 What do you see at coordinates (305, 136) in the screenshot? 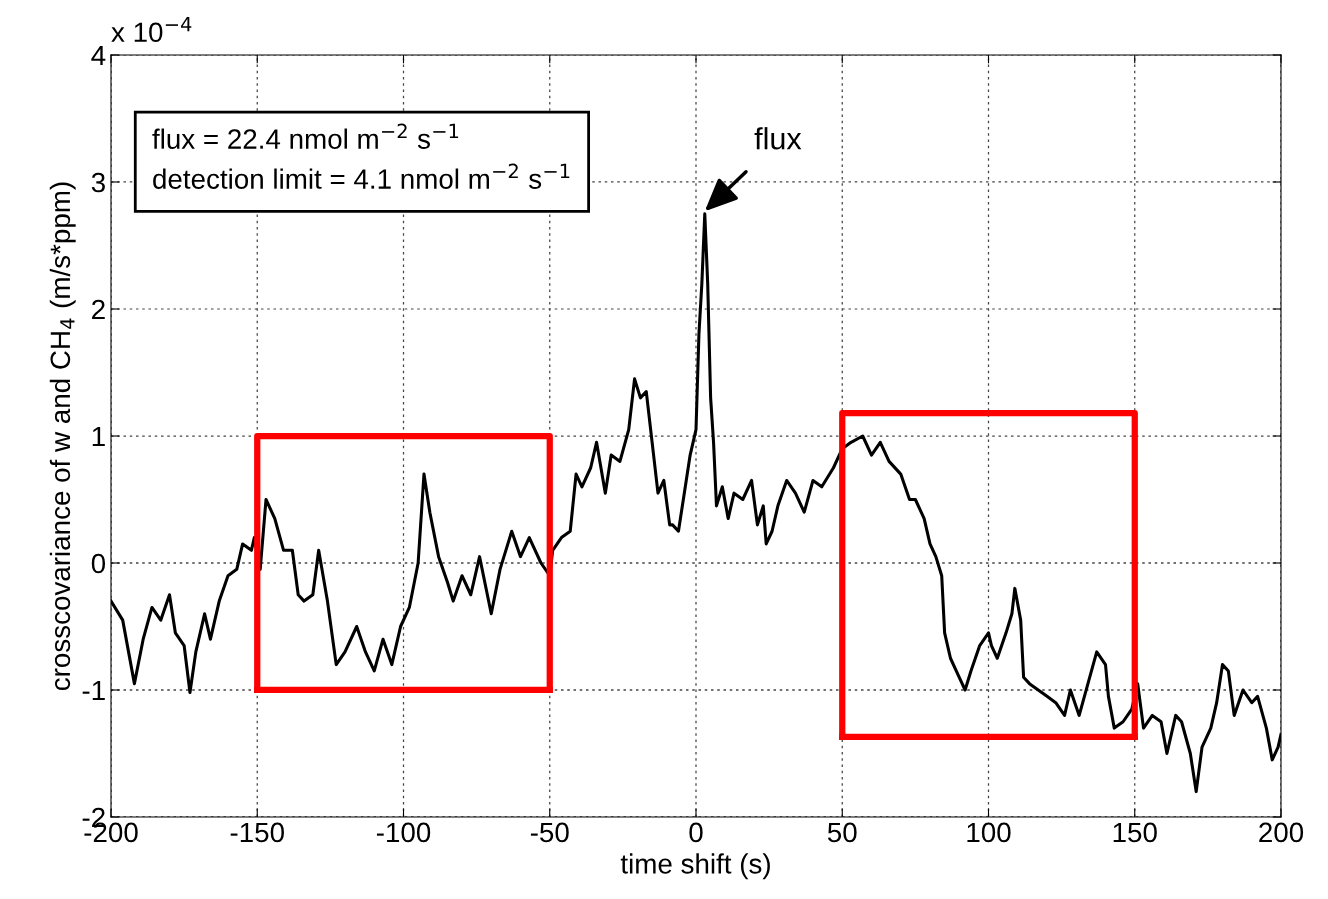
I see `annotation: flux = 22.4 nmol m$^{−2}$ s$^{−1}$` at bounding box center [305, 136].